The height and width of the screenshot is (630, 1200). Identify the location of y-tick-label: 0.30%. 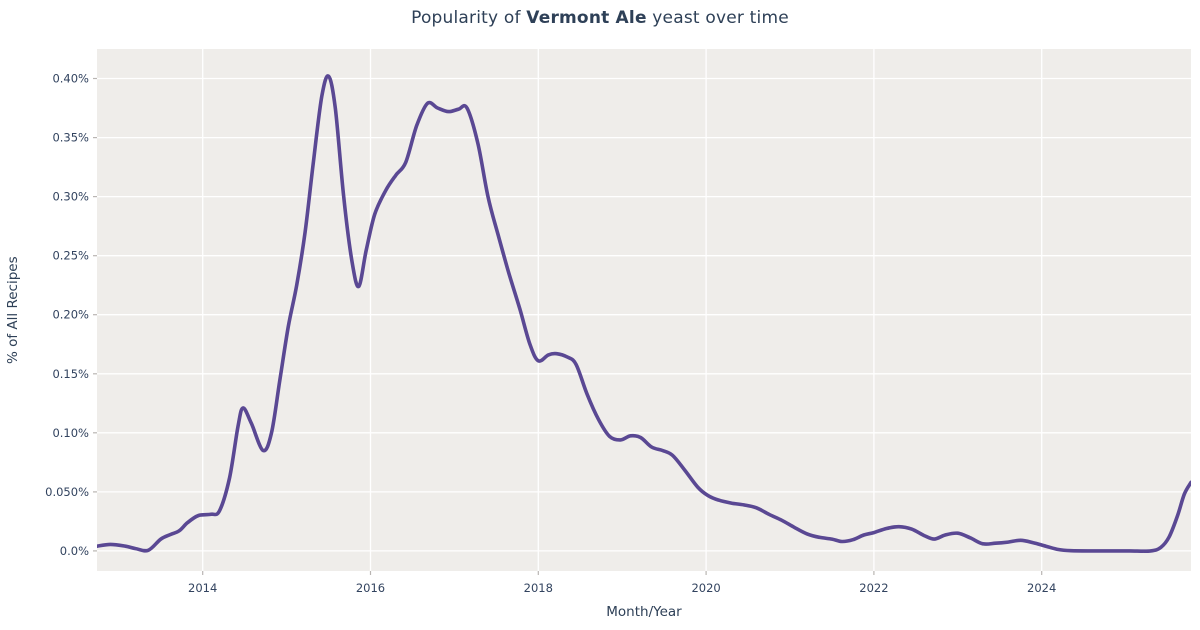
(70, 197).